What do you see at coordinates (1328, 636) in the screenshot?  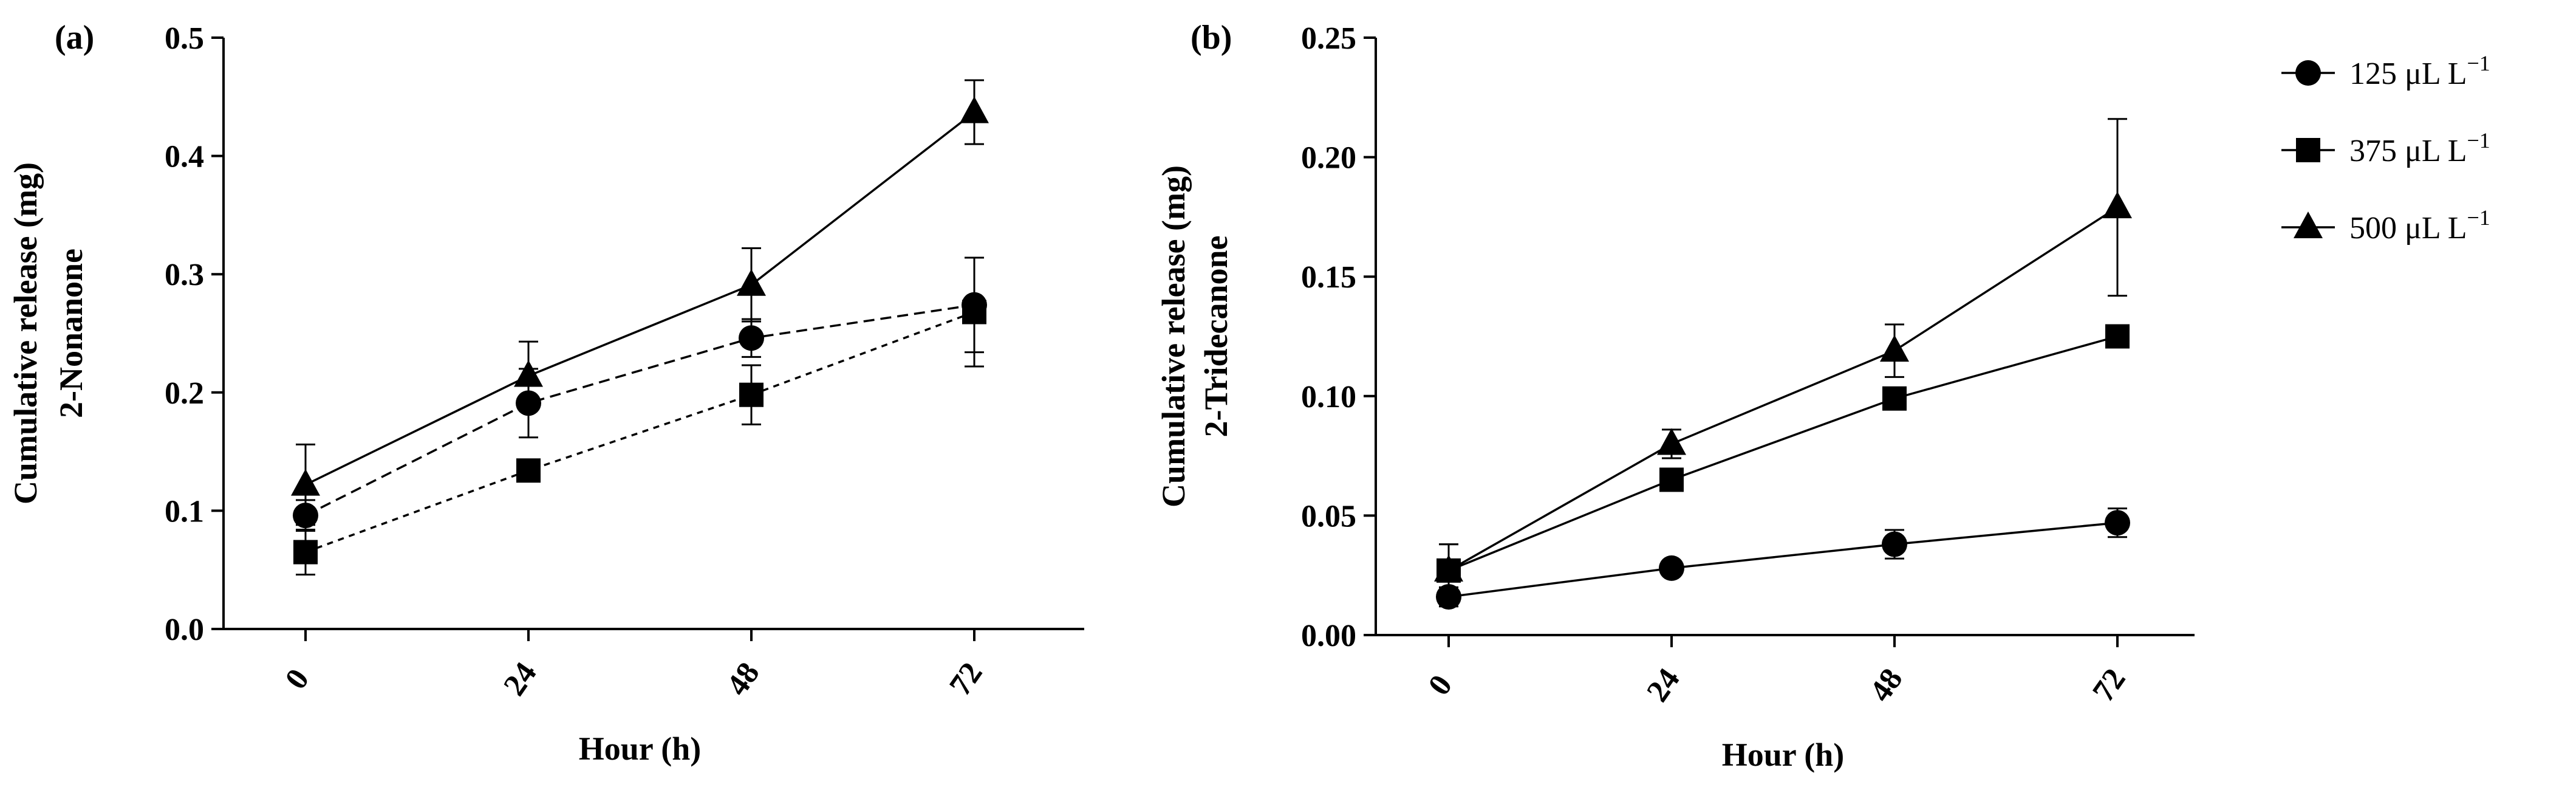 I see `y-tick-label: 0.00` at bounding box center [1328, 636].